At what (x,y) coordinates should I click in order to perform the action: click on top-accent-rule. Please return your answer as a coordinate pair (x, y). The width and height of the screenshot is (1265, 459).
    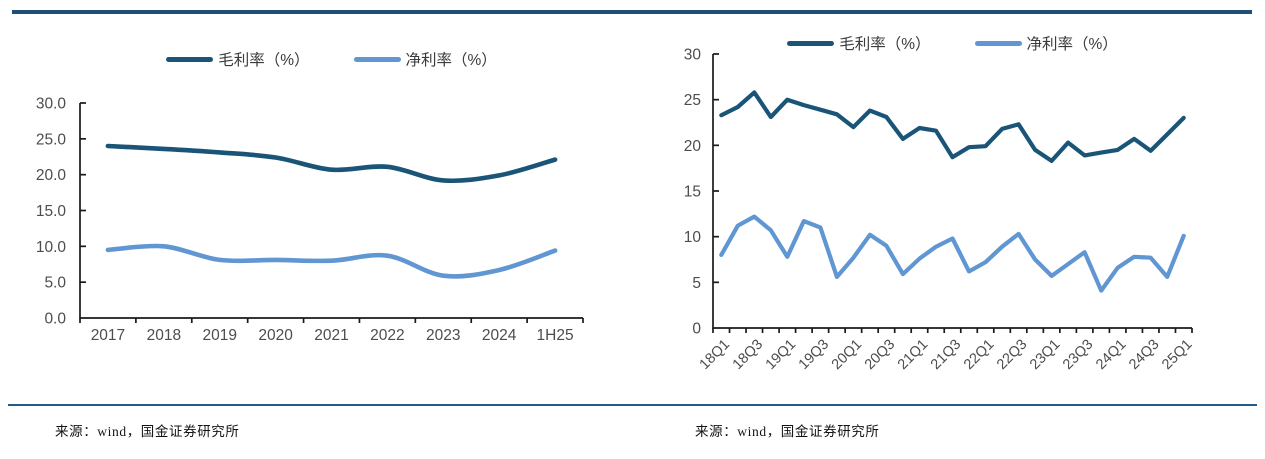
    Looking at the image, I should click on (632, 12).